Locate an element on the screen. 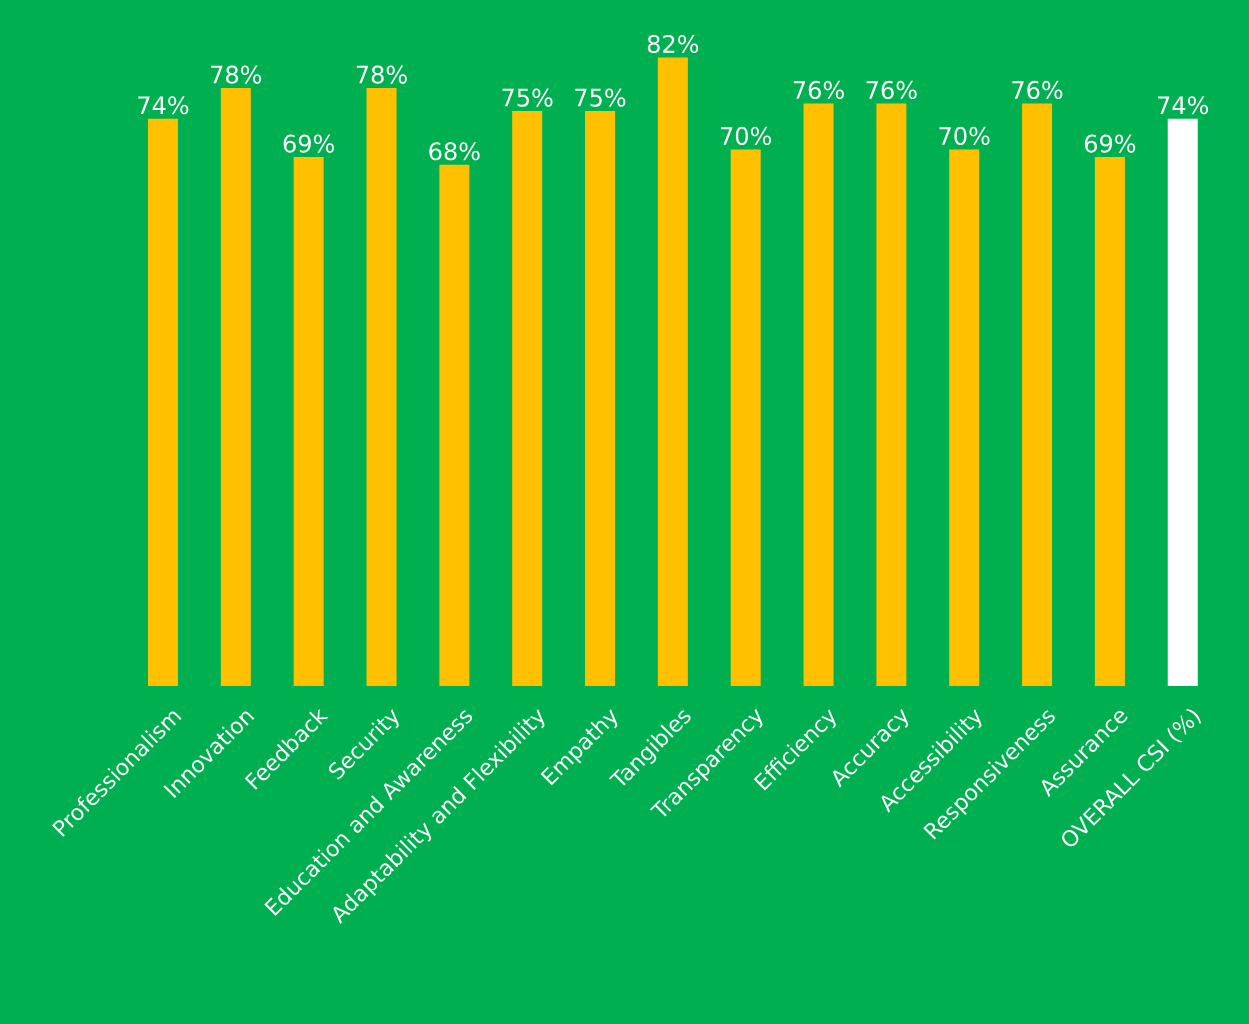 The image size is (1249, 1024). data-label: 82% is located at coordinates (673, 44).